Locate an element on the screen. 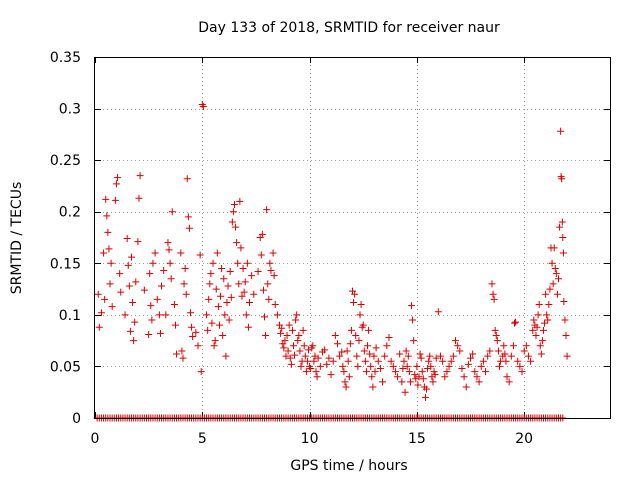 This screenshot has height=480, width=640. x-tick-label: 20 is located at coordinates (524, 439).